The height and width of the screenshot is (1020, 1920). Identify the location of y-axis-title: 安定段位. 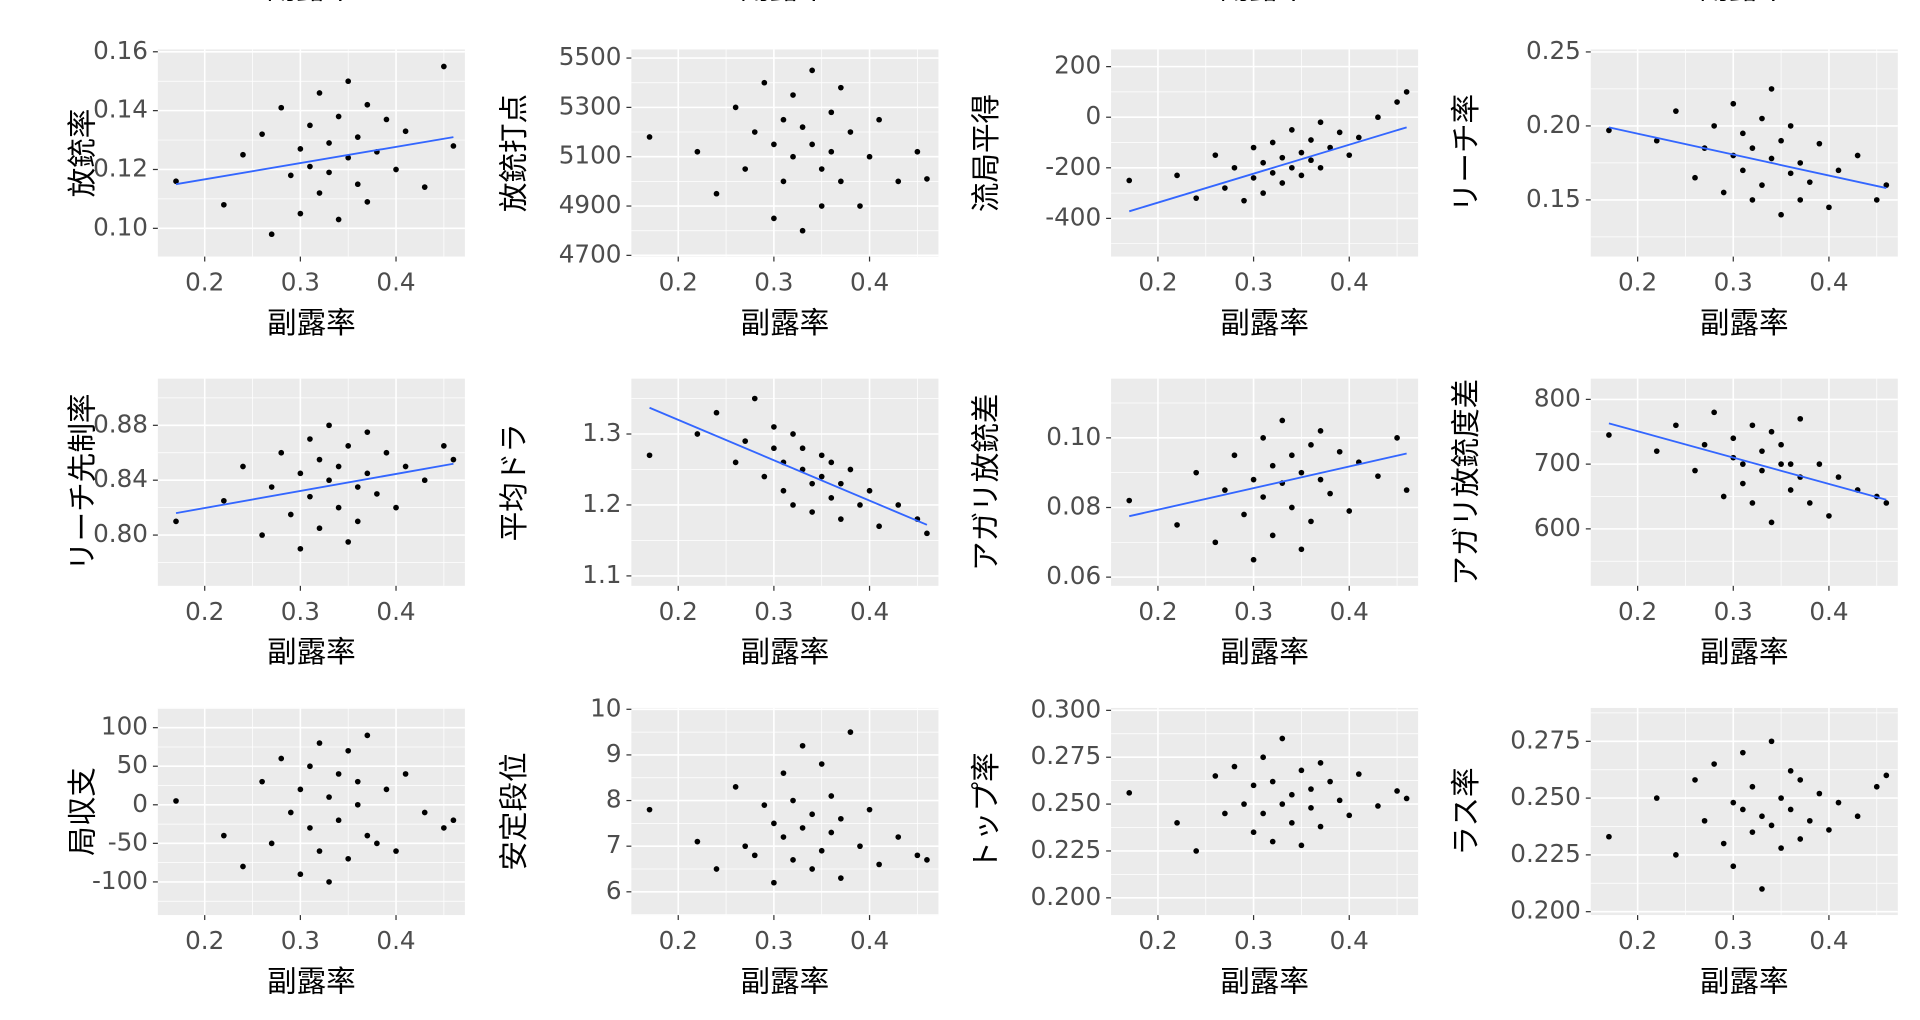
(514, 811).